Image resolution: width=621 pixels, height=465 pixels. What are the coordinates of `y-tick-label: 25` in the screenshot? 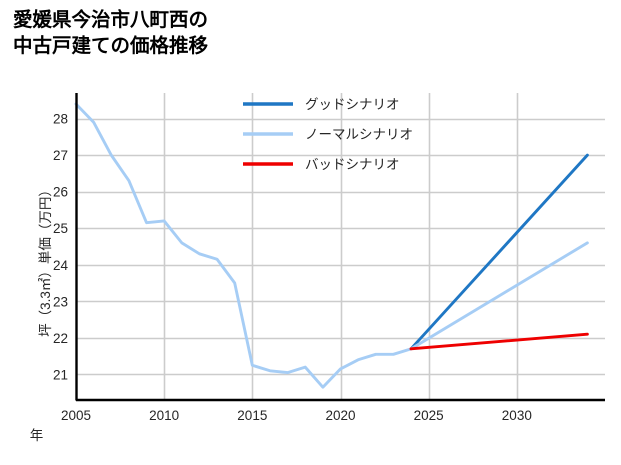 It's located at (60, 228).